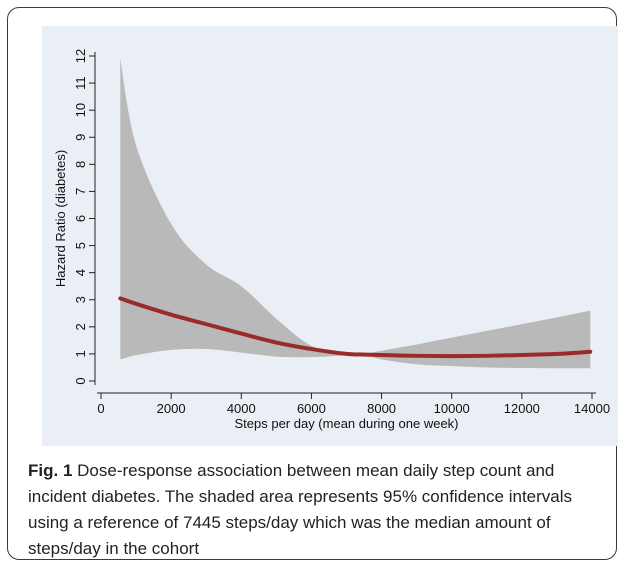  What do you see at coordinates (80, 299) in the screenshot?
I see `y-tick-label: 3` at bounding box center [80, 299].